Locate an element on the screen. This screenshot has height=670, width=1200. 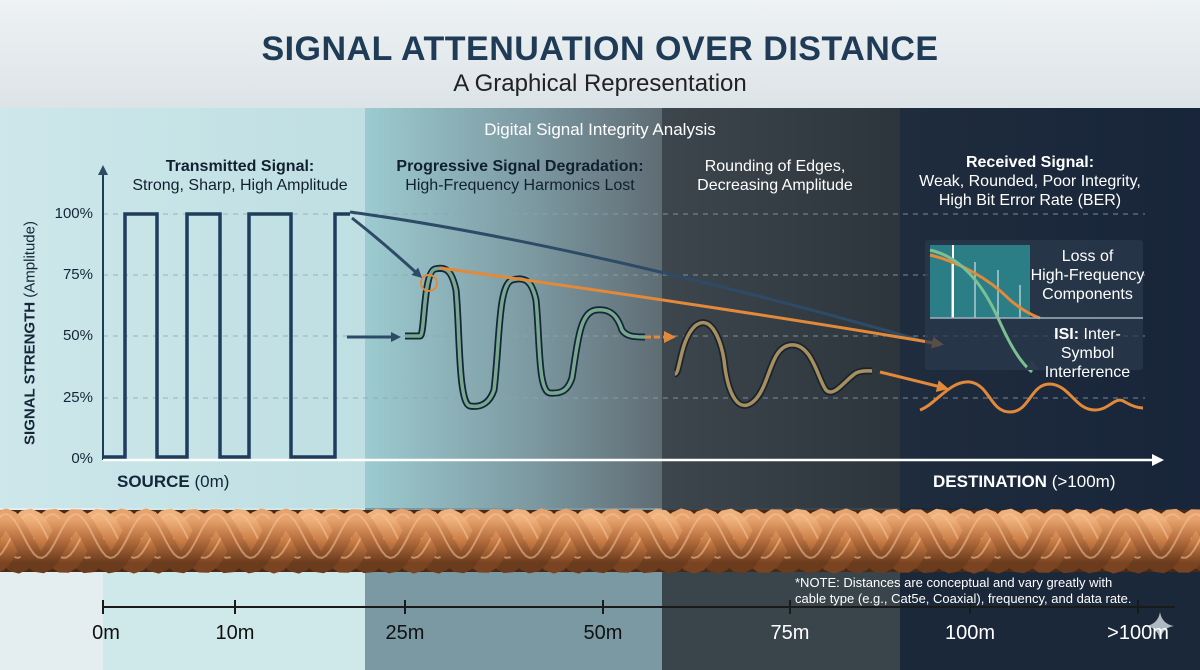
cable-strand is located at coordinates (600, 541).